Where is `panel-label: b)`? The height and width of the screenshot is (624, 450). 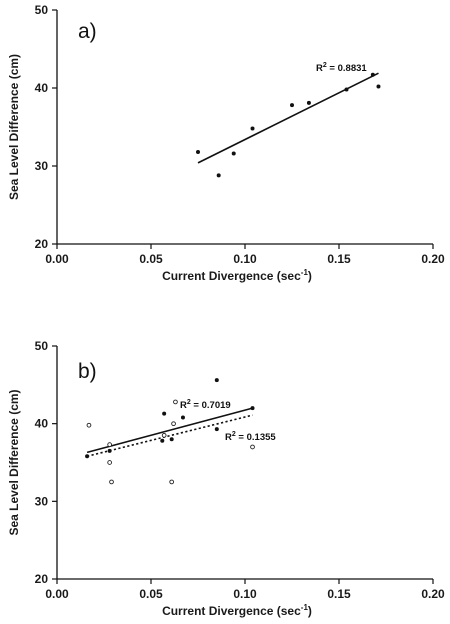
panel-label: b) is located at coordinates (87, 371).